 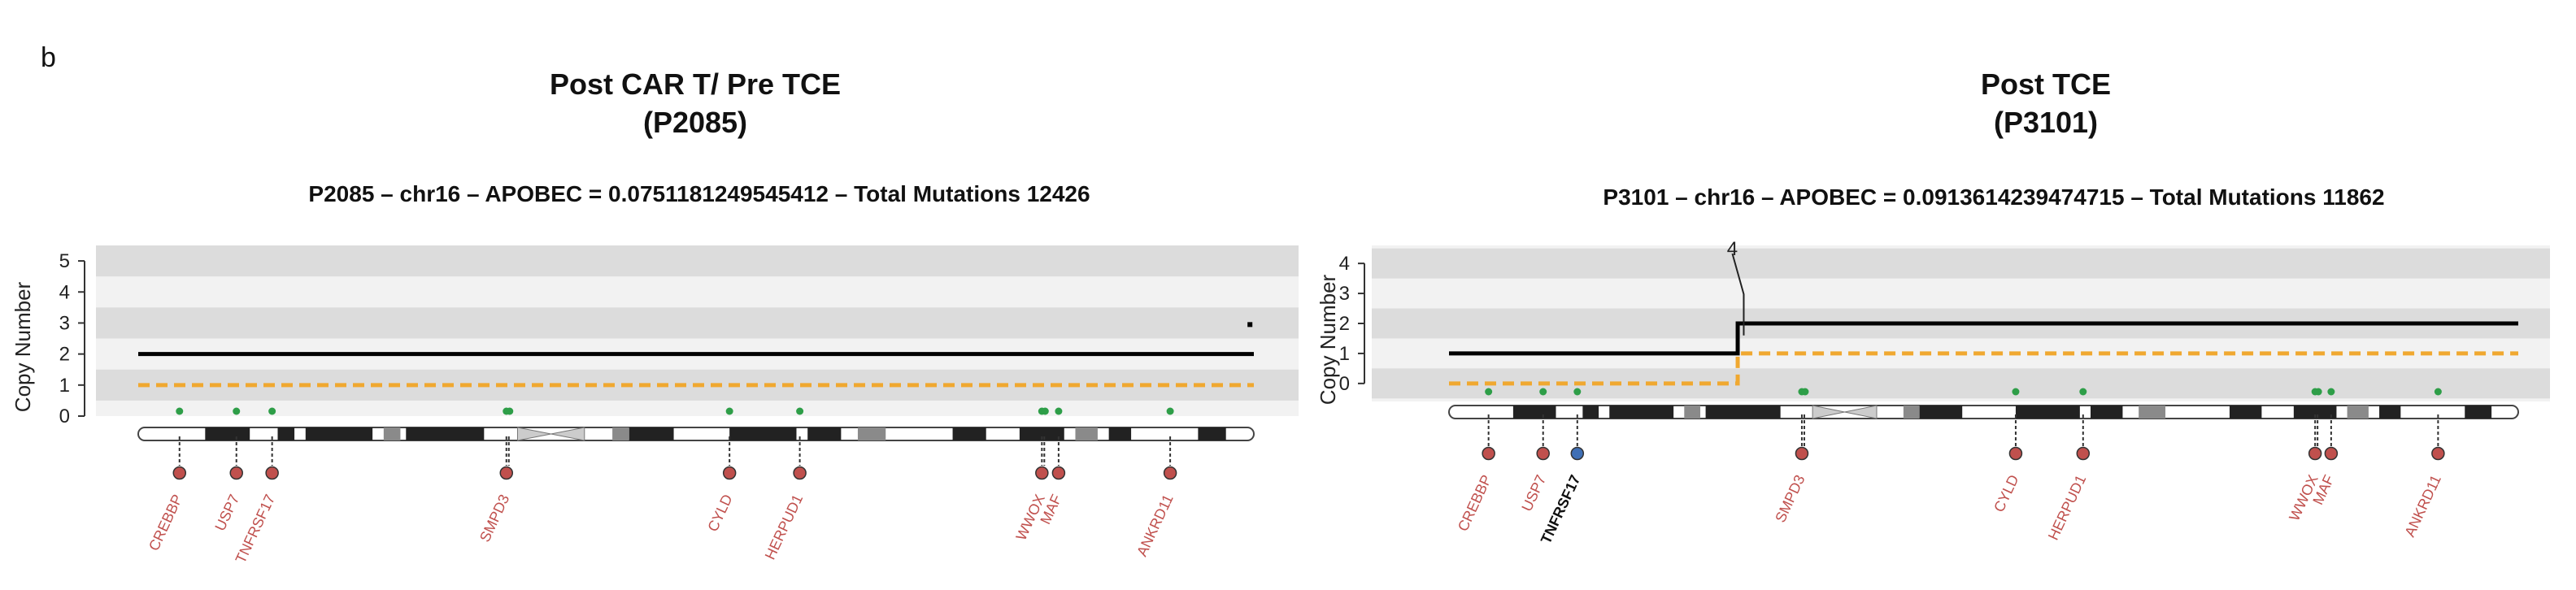 What do you see at coordinates (64, 386) in the screenshot?
I see `y-tick-label: 1` at bounding box center [64, 386].